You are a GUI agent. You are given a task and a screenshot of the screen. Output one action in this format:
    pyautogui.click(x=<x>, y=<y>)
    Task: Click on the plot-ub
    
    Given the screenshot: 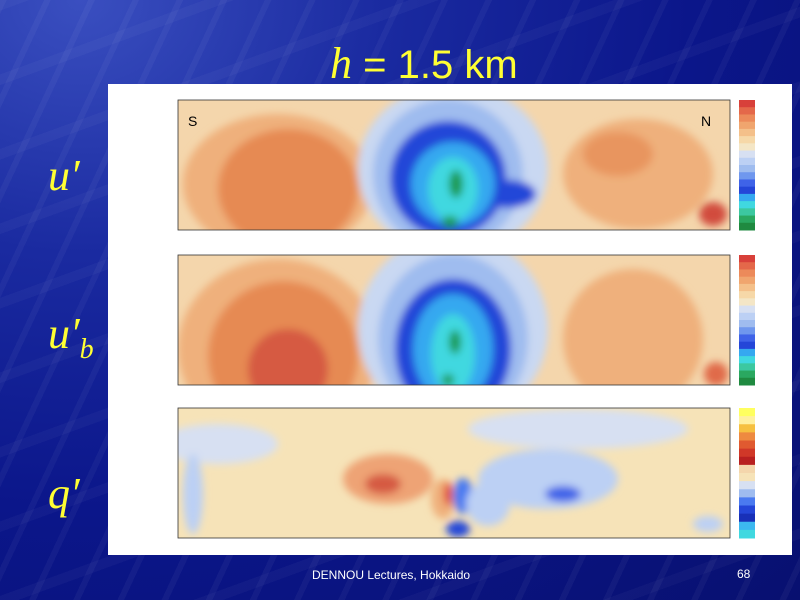 What is the action you would take?
    pyautogui.click(x=454, y=320)
    